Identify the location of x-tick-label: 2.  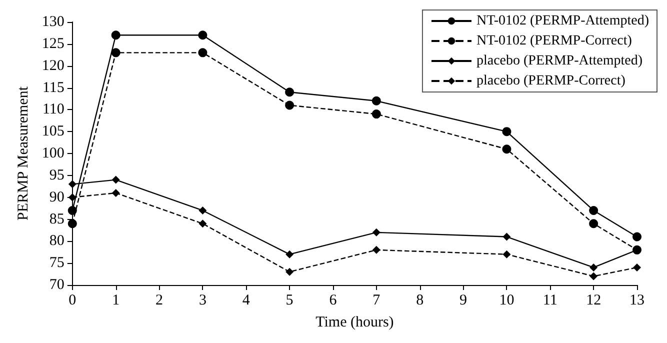
(160, 300).